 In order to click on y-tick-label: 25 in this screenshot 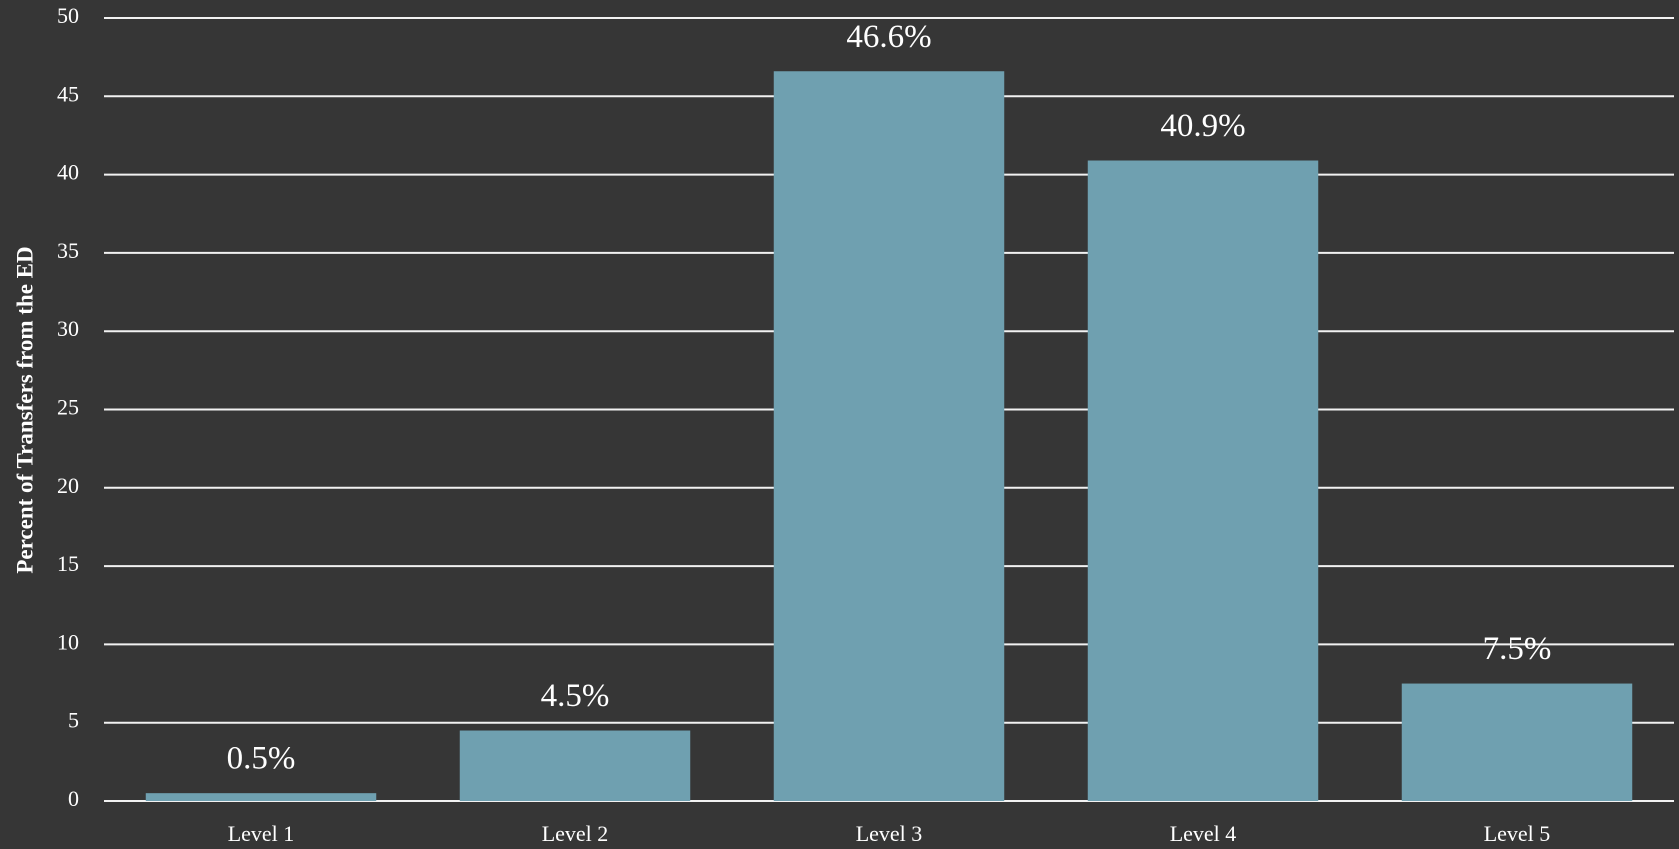, I will do `click(68, 407)`.